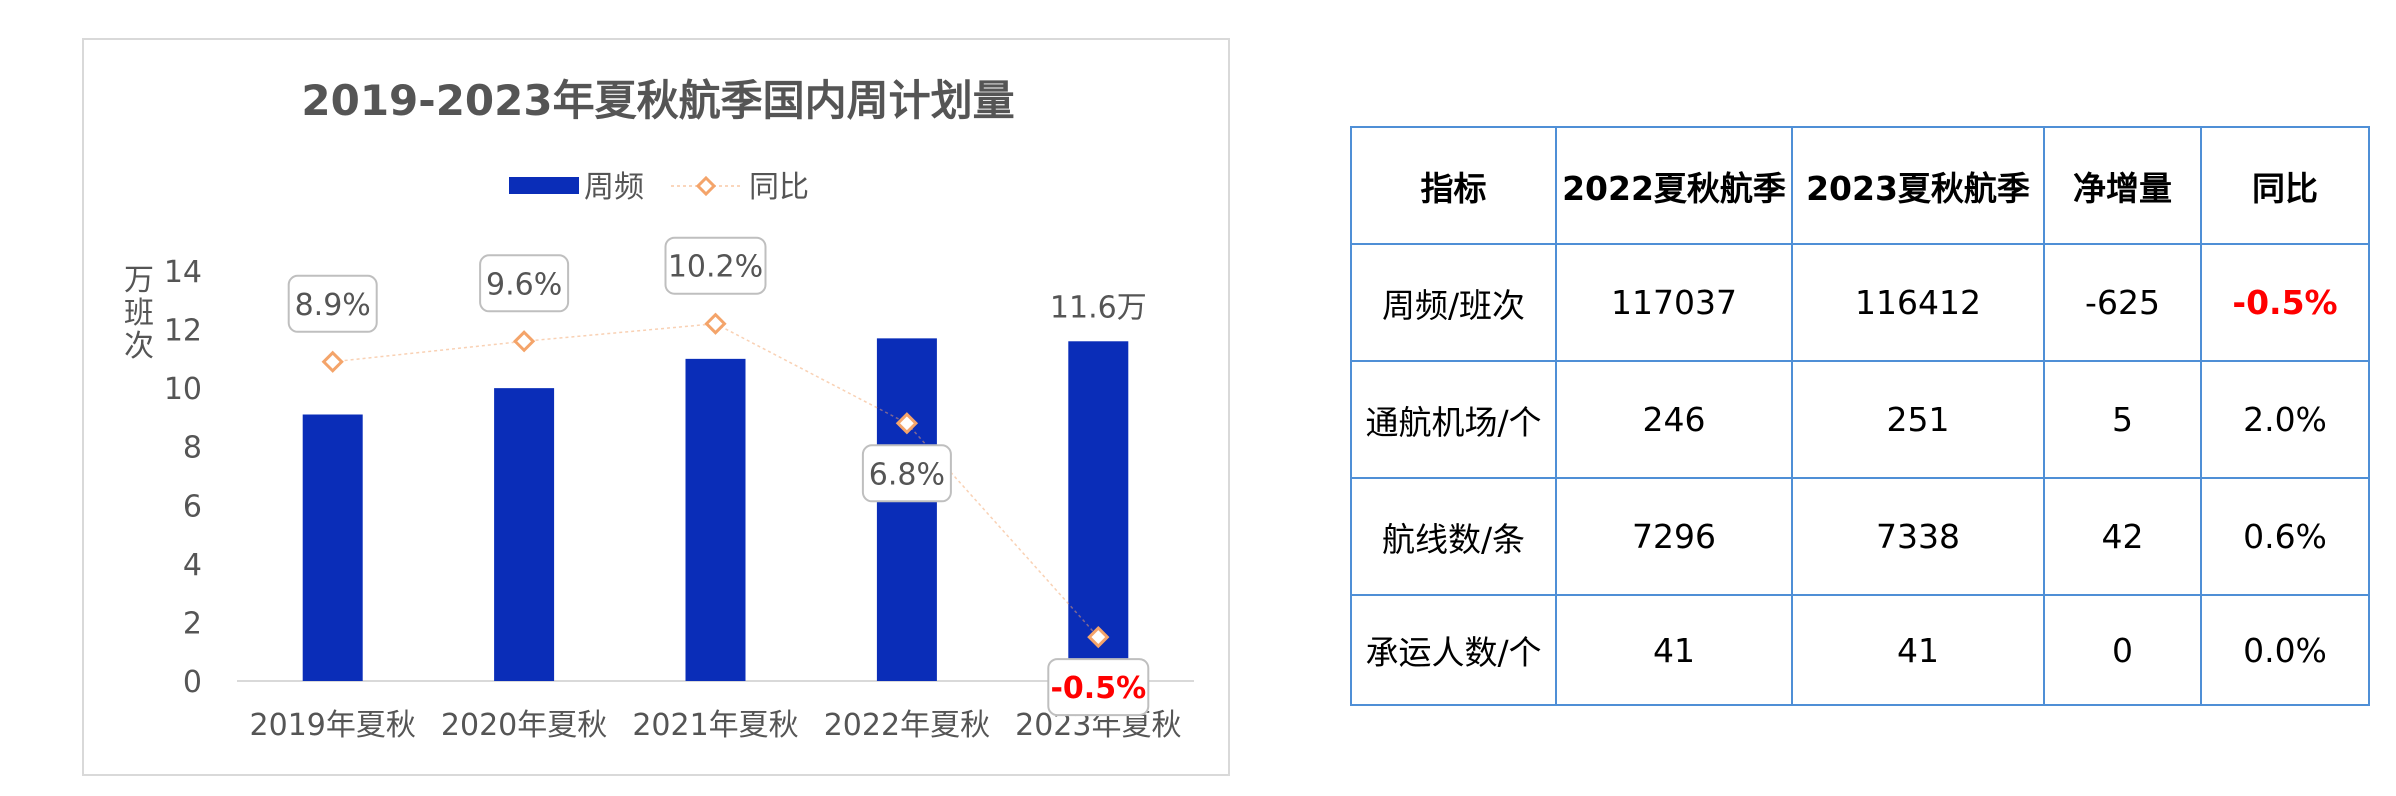  Describe the element at coordinates (2285, 650) in the screenshot. I see `table-cell: 0.0%` at that location.